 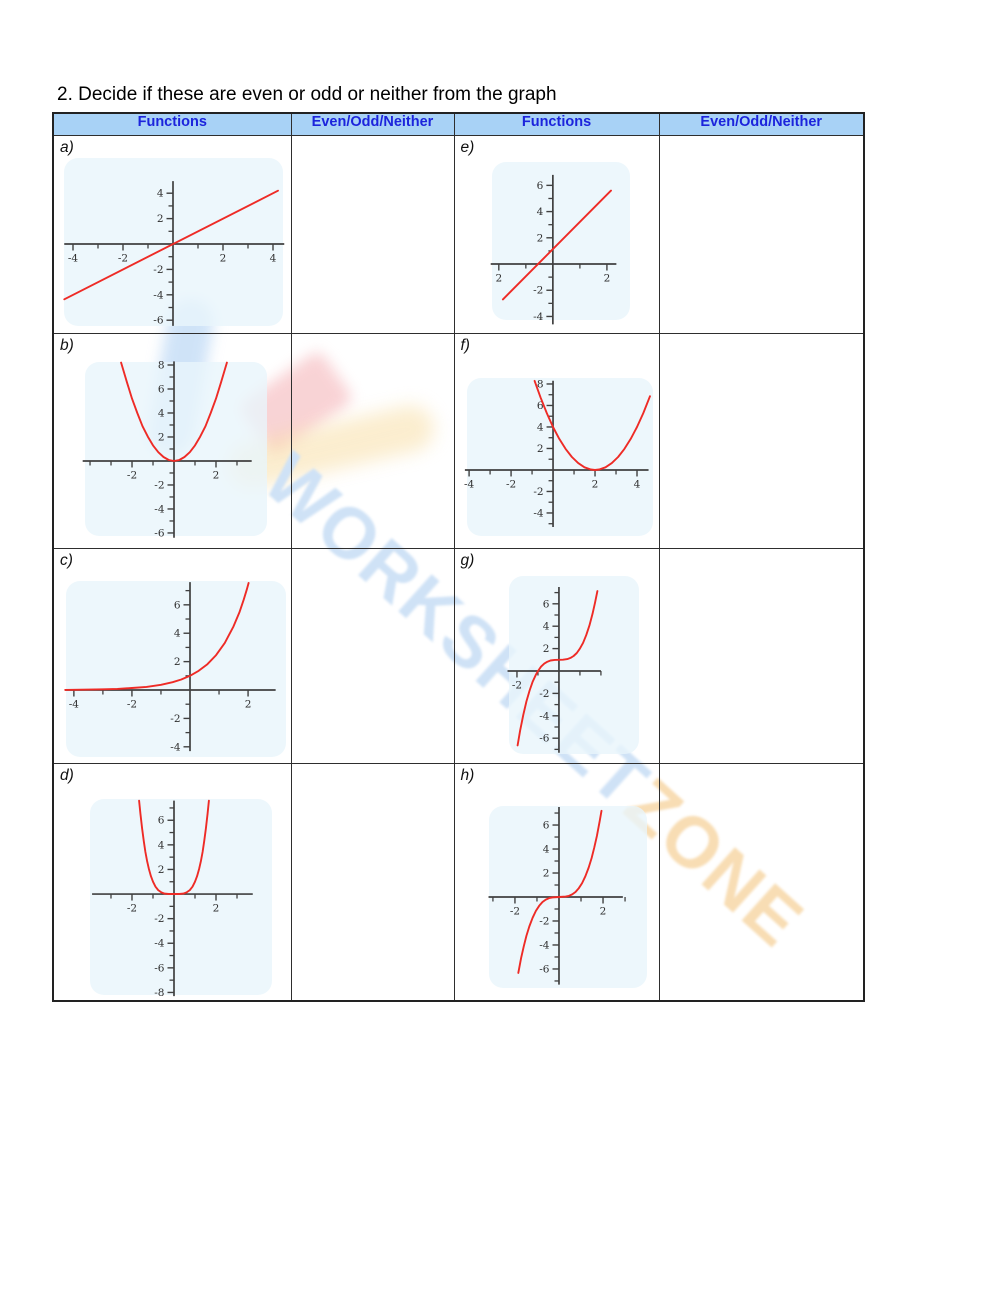 I want to click on col-header-functions-right: Functions, so click(x=556, y=124).